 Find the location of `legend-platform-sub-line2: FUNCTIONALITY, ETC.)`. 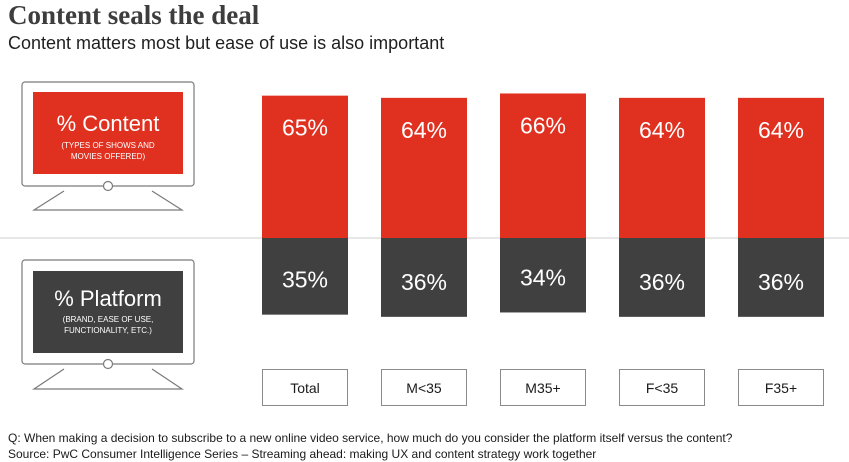

legend-platform-sub-line2: FUNCTIONALITY, ETC.) is located at coordinates (108, 330).